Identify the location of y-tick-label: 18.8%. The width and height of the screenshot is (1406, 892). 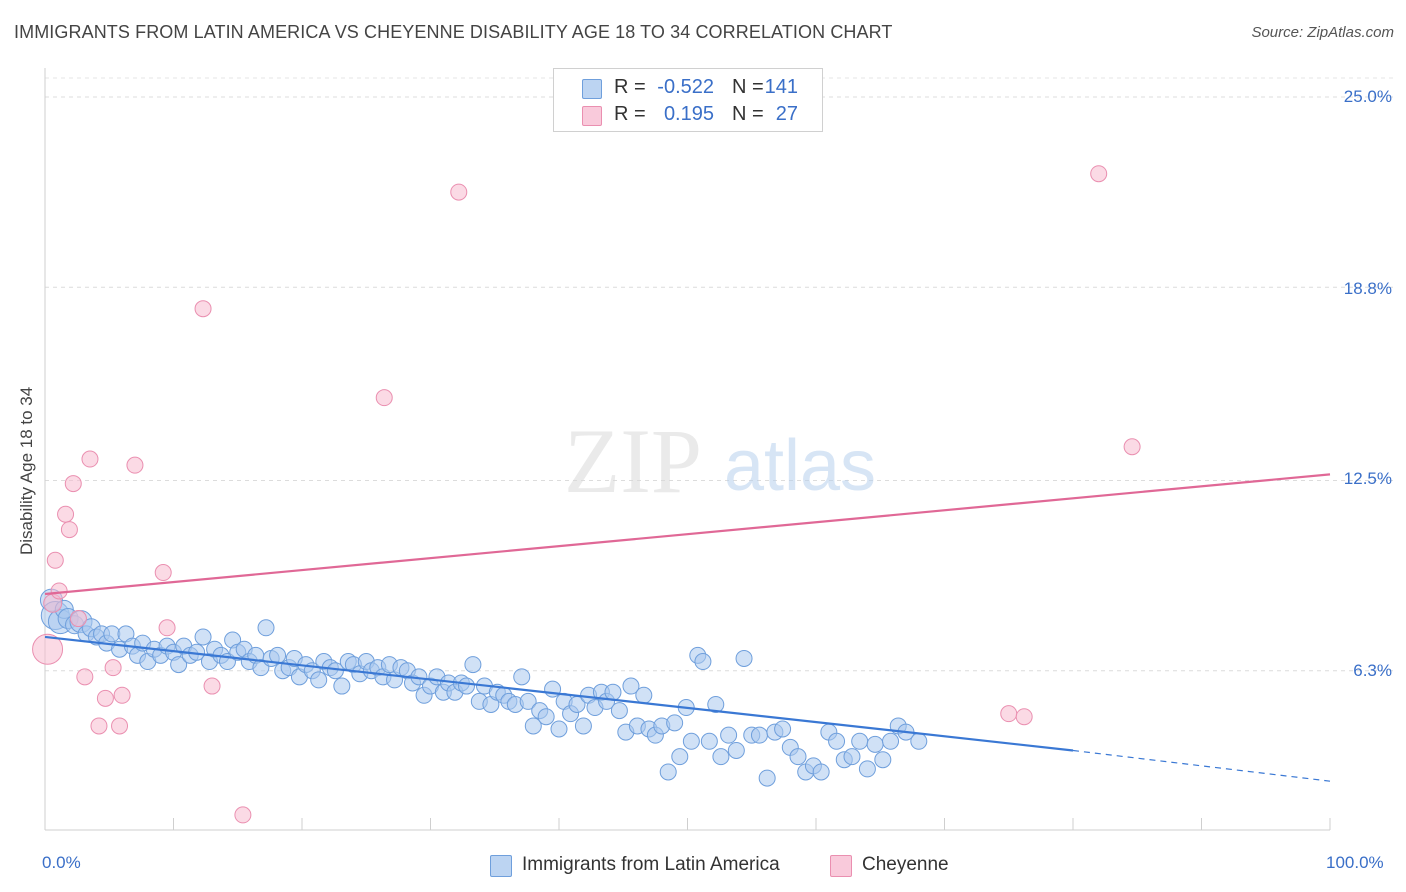
(1367, 288).